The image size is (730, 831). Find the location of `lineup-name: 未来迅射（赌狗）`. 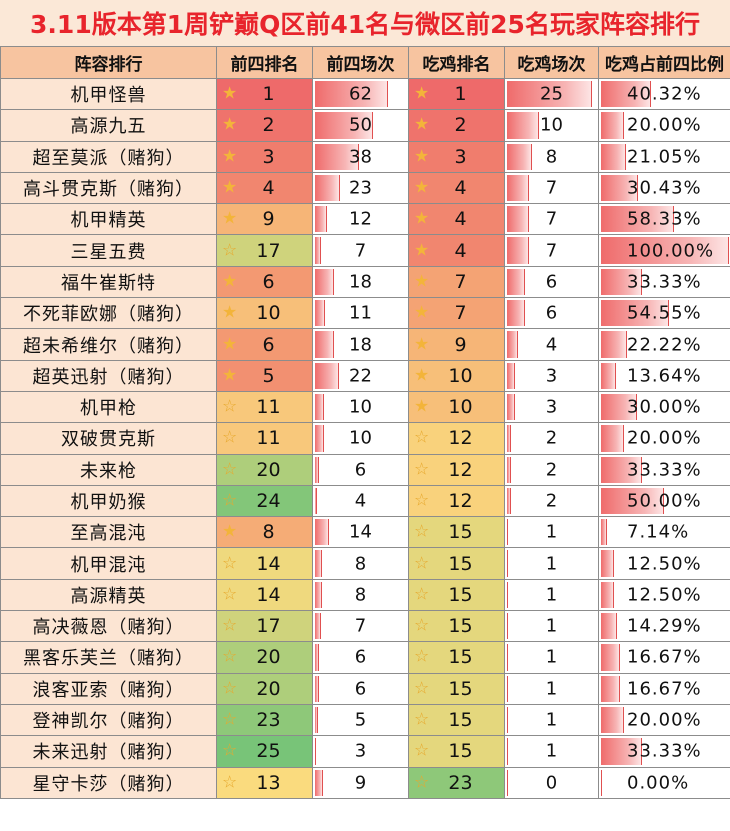

lineup-name: 未来迅射（赌狗） is located at coordinates (108, 751).